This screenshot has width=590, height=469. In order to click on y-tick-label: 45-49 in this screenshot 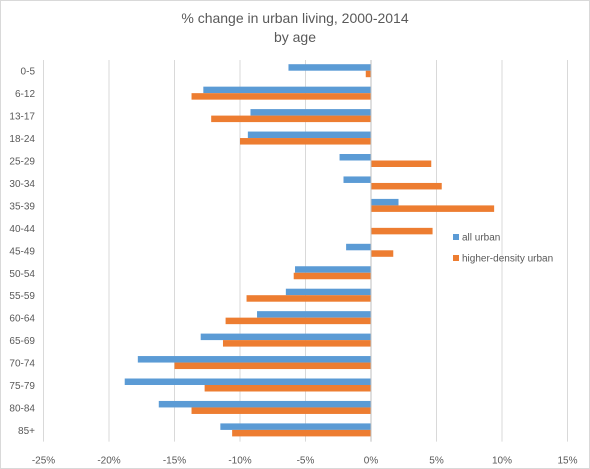, I will do `click(22, 251)`.